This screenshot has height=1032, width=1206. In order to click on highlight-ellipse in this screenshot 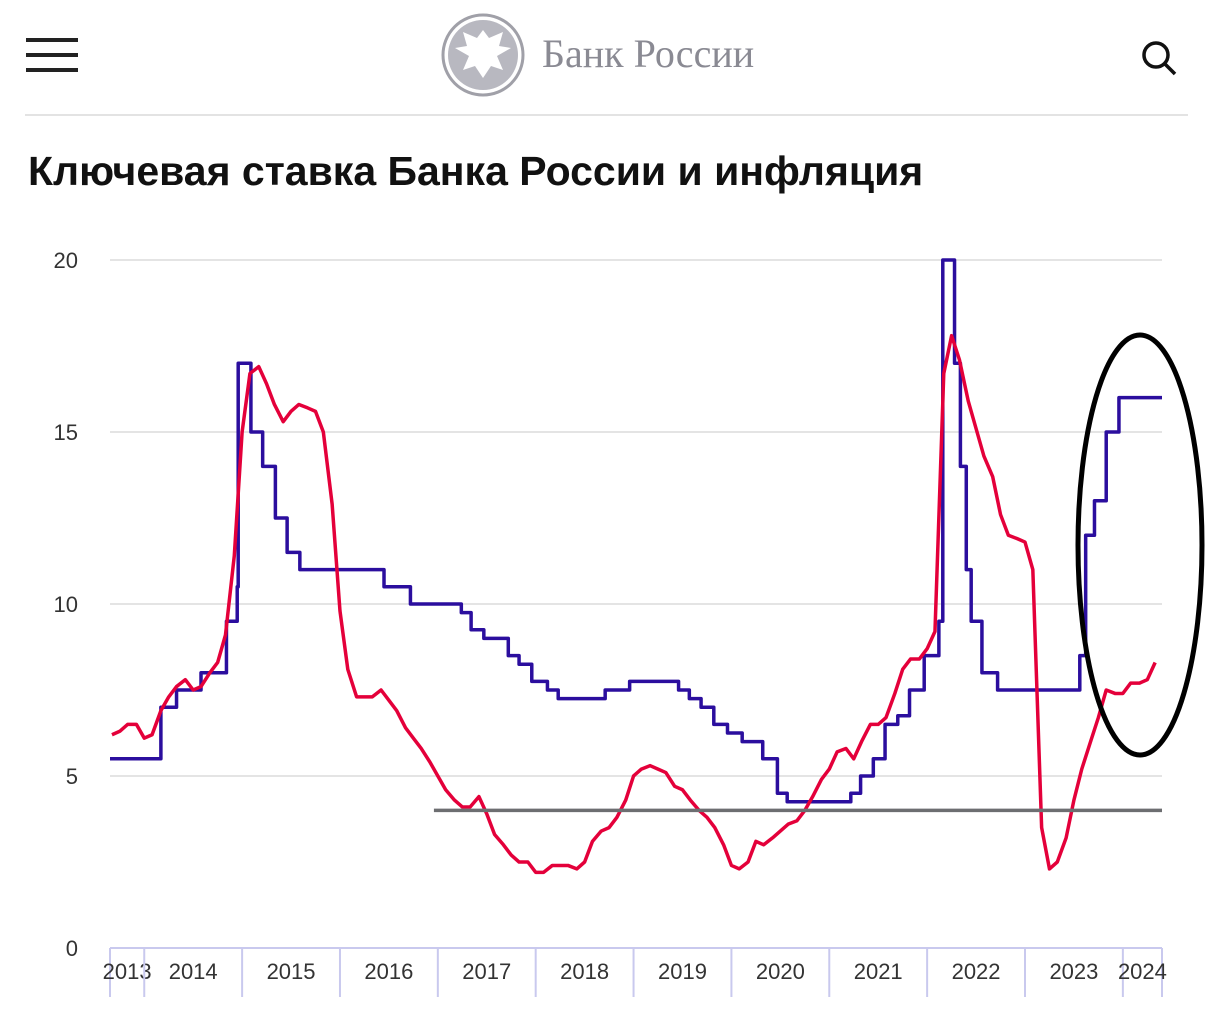, I will do `click(1140, 545)`.